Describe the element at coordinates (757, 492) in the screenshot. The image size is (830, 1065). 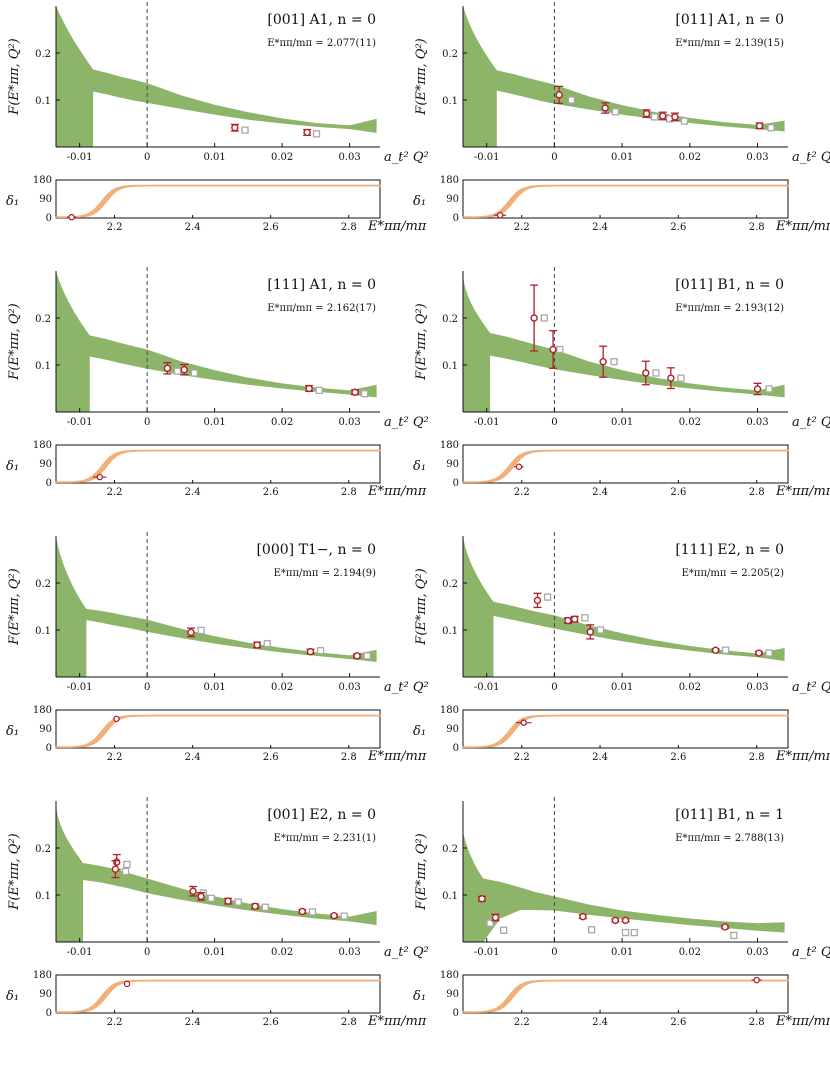
I see `energy-tick-label: 2.8` at that location.